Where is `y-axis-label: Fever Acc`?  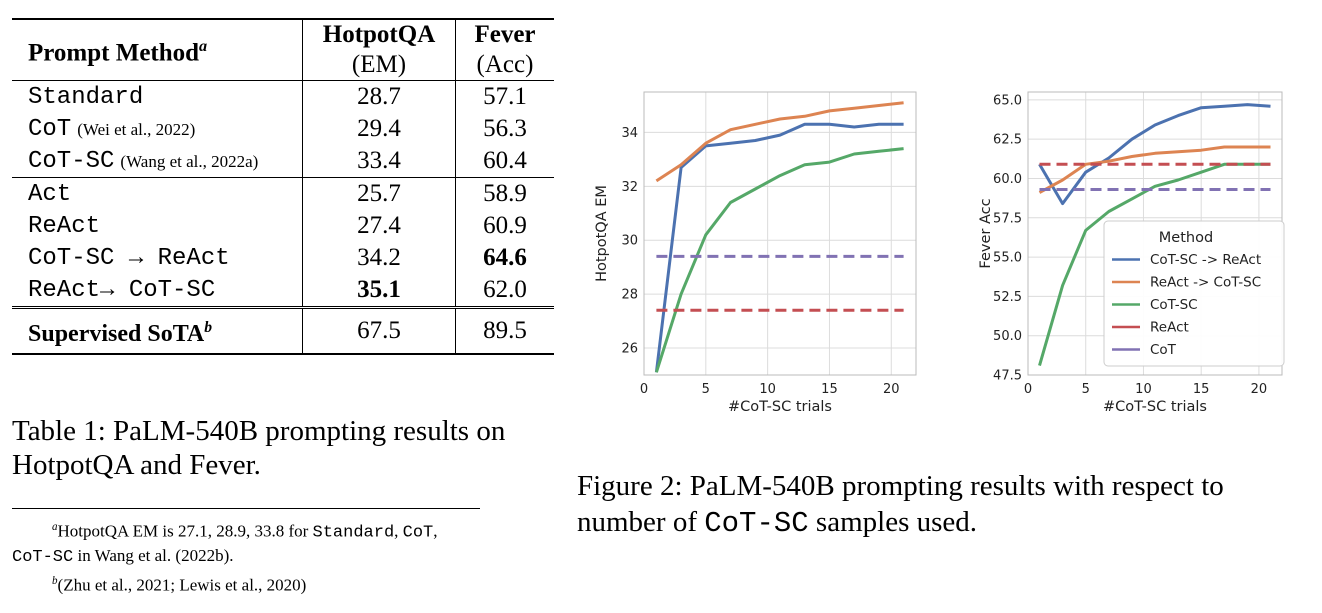 y-axis-label: Fever Acc is located at coordinates (986, 233).